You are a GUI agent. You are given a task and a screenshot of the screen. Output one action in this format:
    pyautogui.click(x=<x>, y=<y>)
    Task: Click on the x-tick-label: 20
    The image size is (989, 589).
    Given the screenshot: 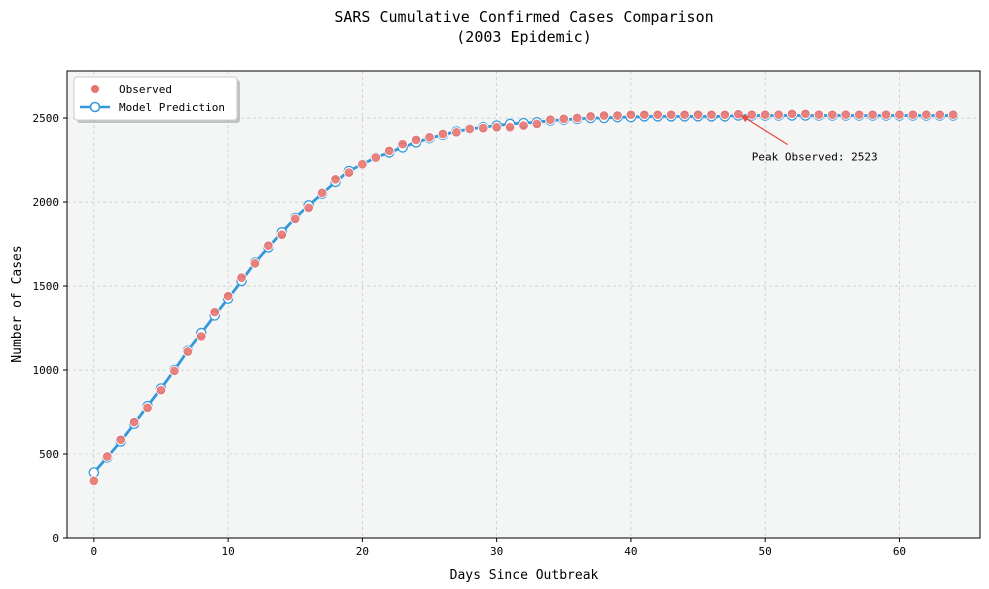 What is the action you would take?
    pyautogui.click(x=362, y=551)
    